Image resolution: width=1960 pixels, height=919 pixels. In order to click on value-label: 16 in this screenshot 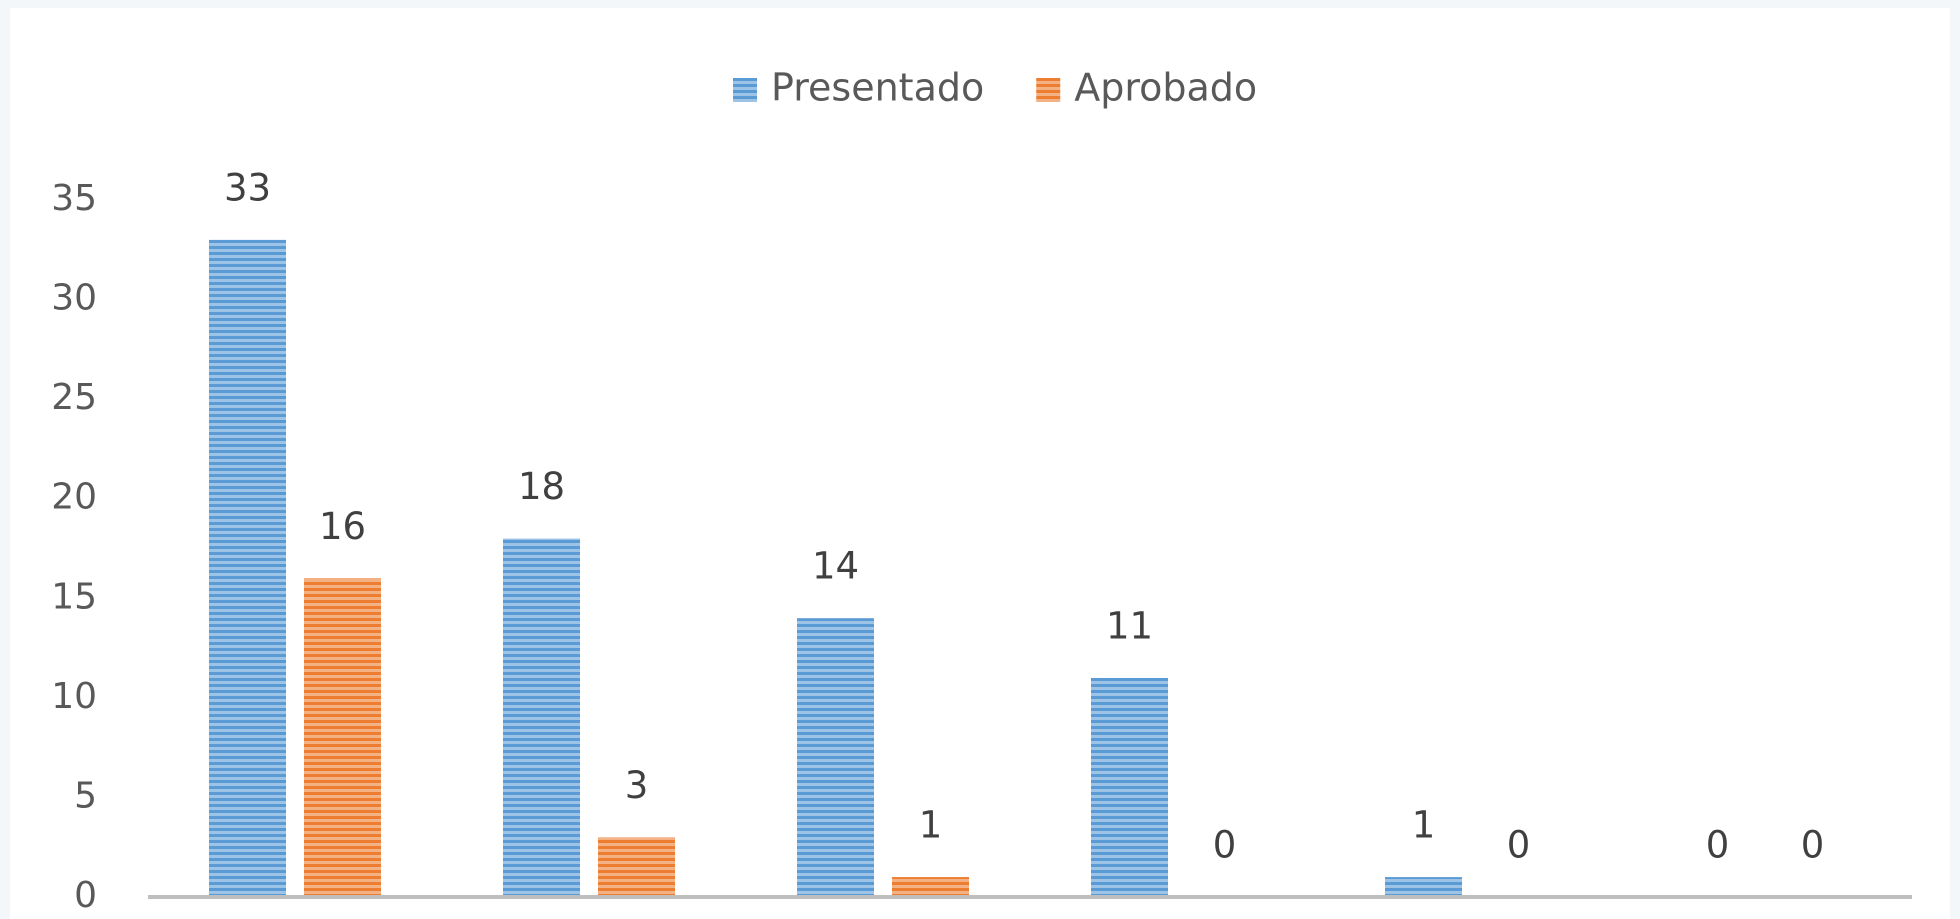, I will do `click(342, 526)`.